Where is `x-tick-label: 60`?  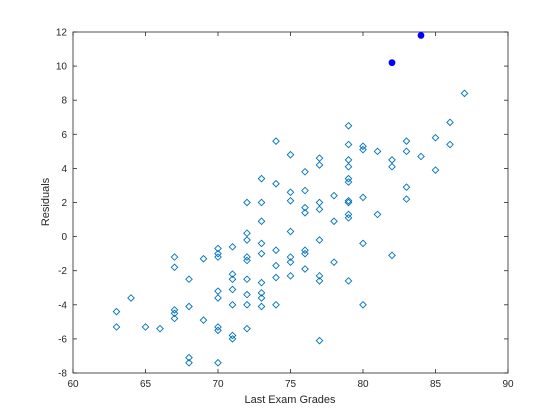
x-tick-label: 60 is located at coordinates (73, 384).